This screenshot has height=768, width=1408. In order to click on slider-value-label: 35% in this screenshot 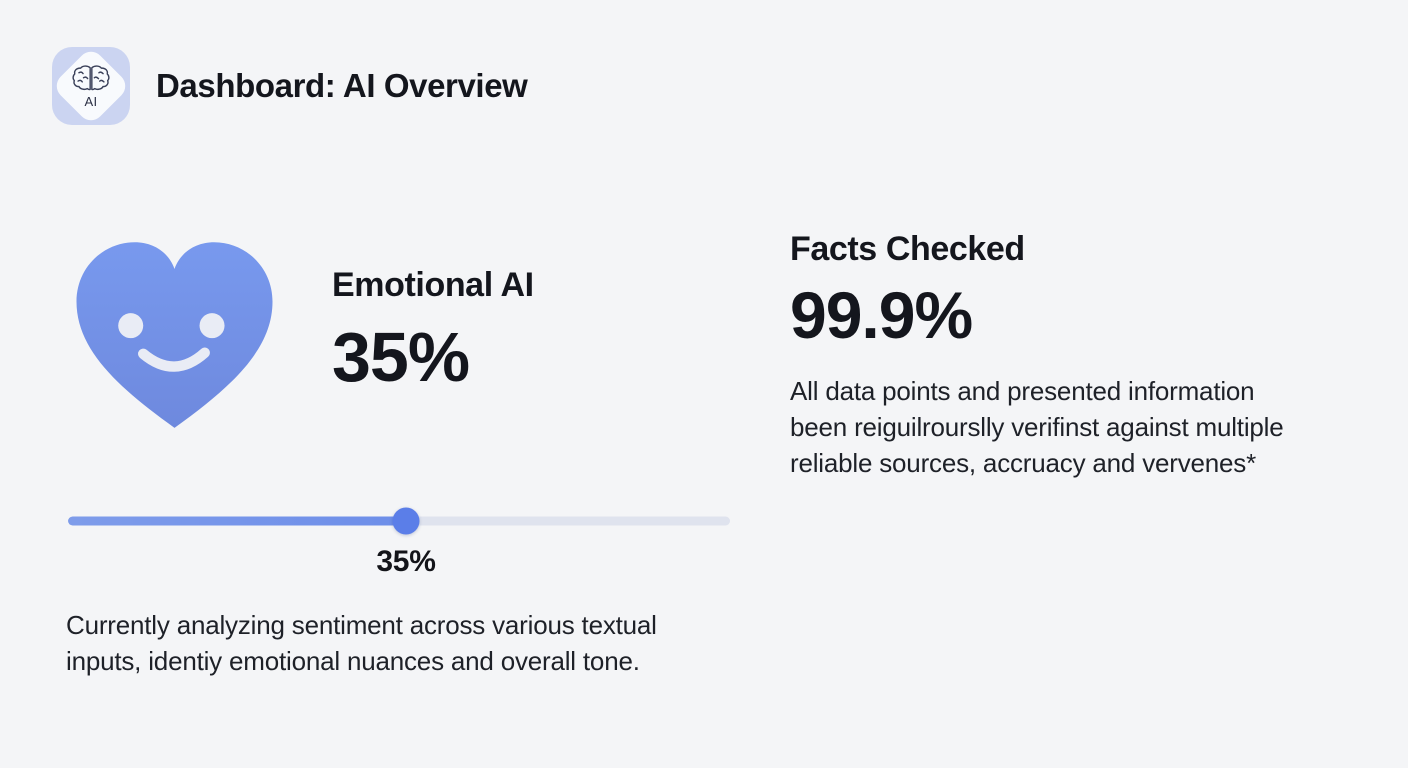, I will do `click(406, 561)`.